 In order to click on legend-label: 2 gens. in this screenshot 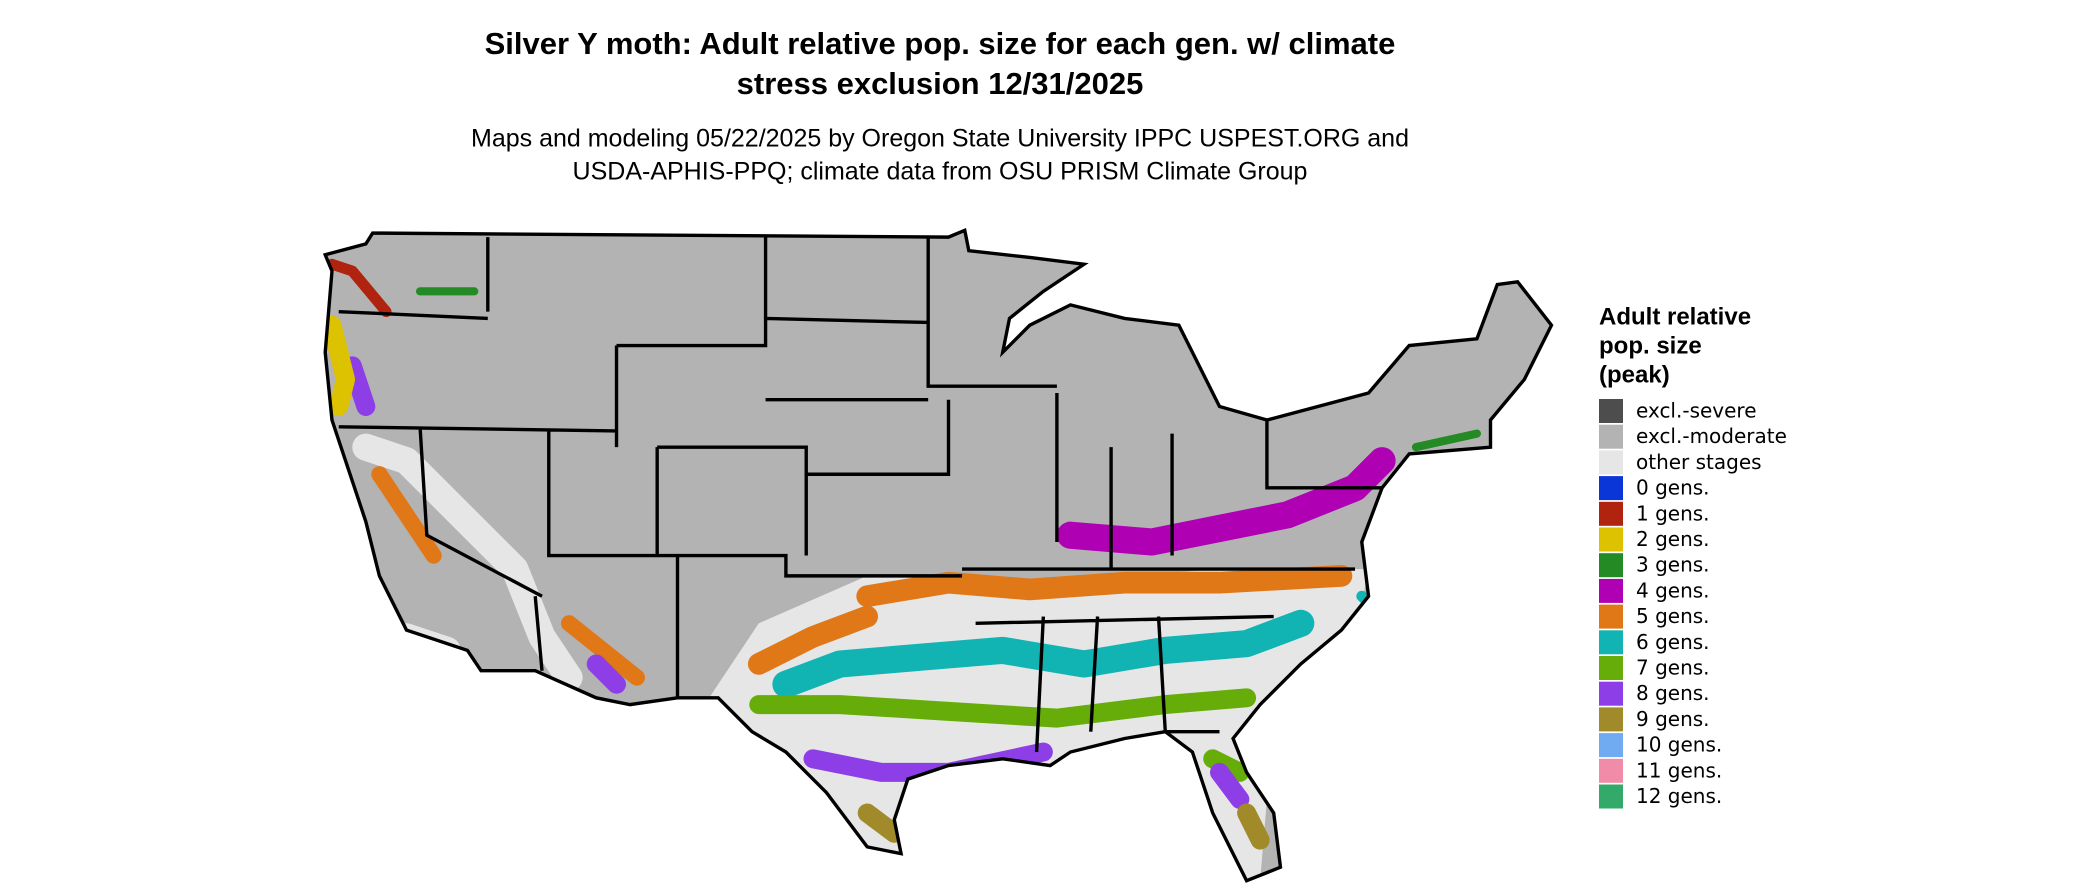, I will do `click(1673, 539)`.